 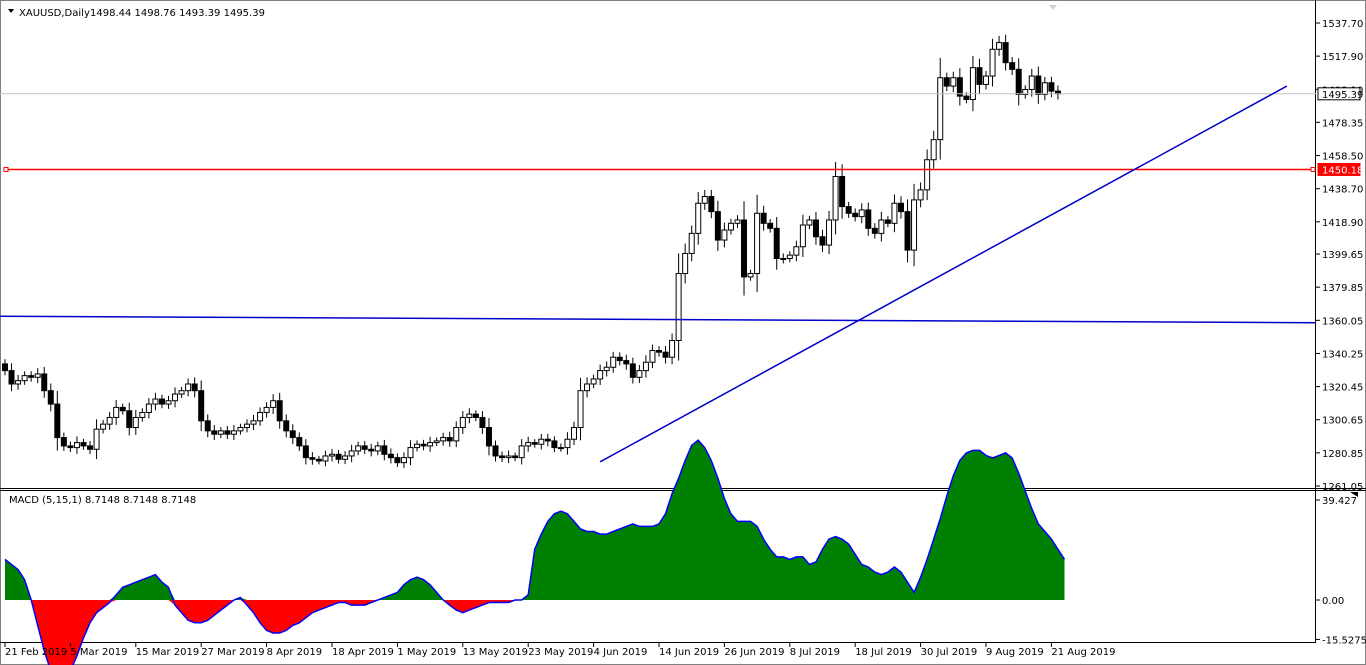 I want to click on price-label-box, so click(x=1339, y=169).